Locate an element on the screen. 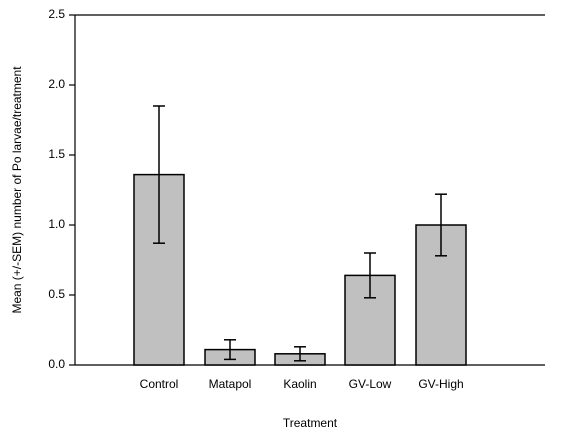 This screenshot has width=571, height=432. x-tick-label: Control is located at coordinates (159, 384).